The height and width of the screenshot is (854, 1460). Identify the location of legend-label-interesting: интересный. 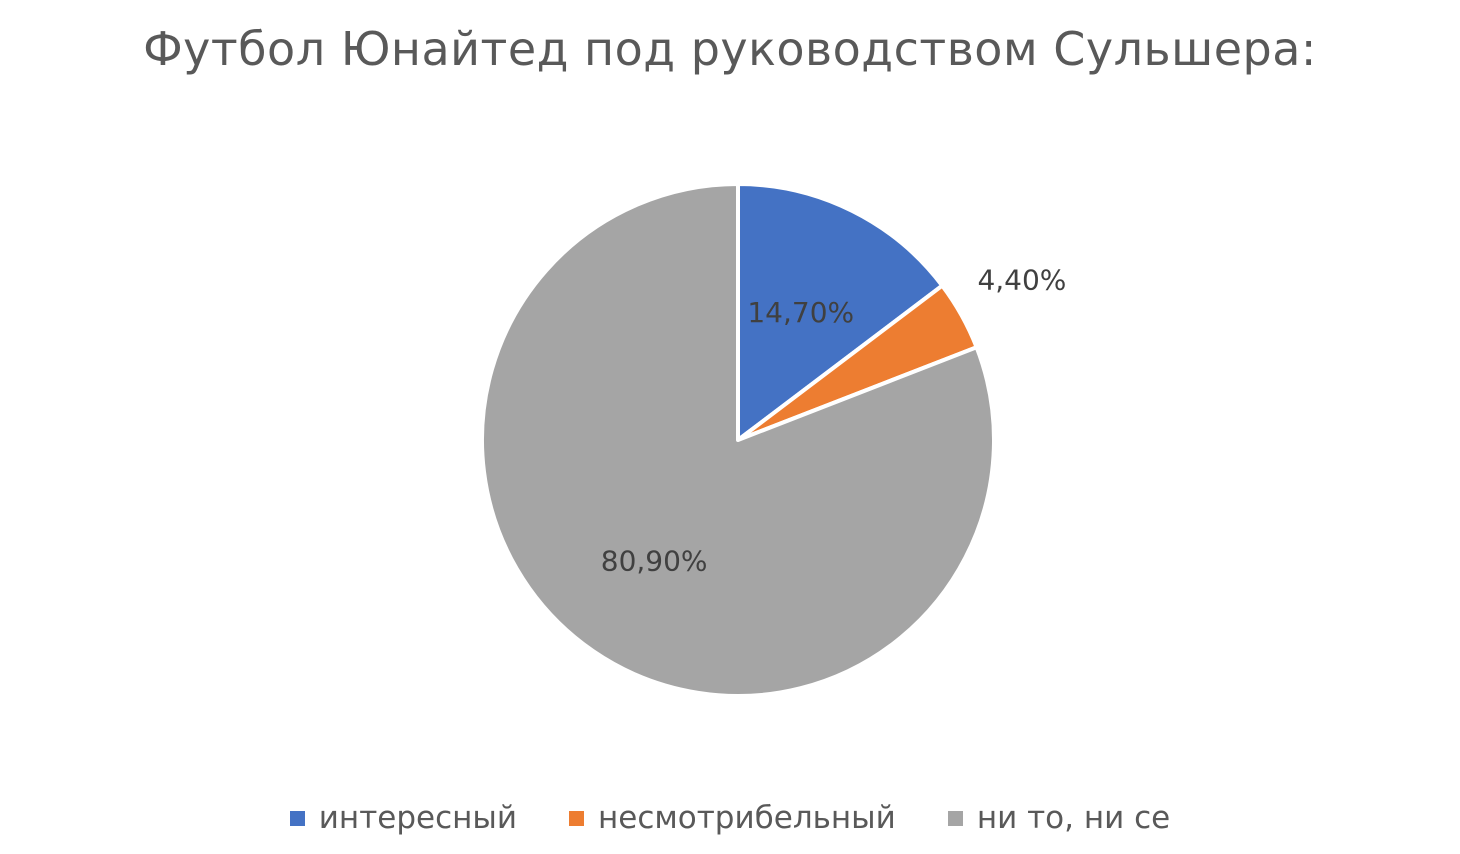
(418, 818).